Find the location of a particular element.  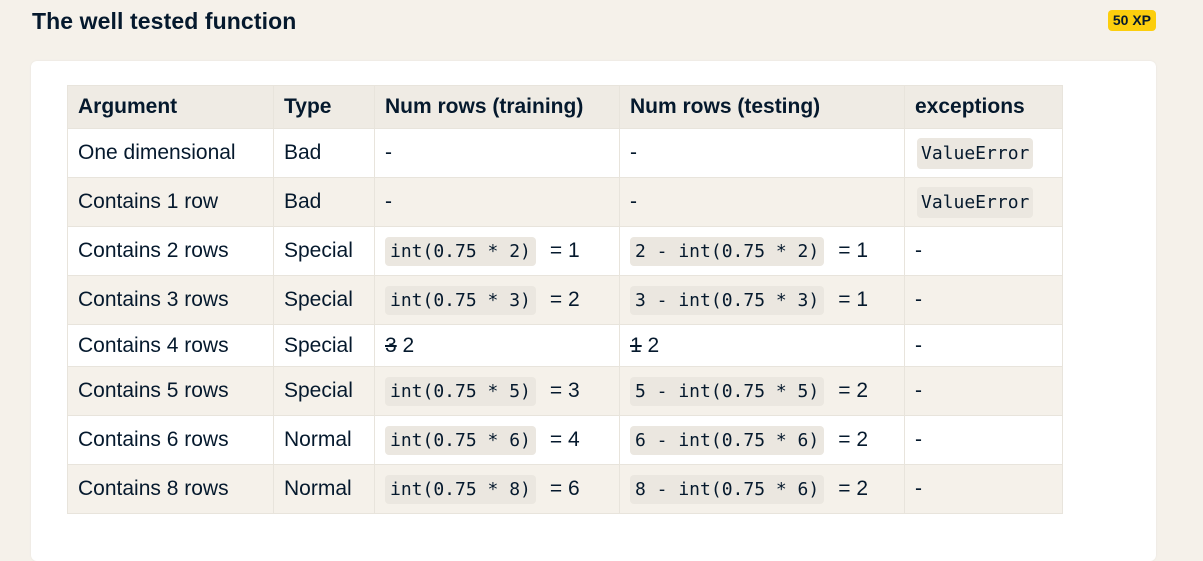

testing-cell: 2 - int(0.75 * 2) = 1 is located at coordinates (762, 251).